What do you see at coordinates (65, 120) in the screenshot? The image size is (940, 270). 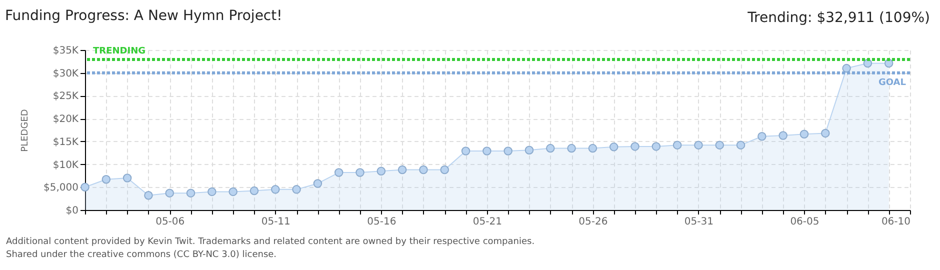 I see `y-tick-label: $20K` at bounding box center [65, 120].